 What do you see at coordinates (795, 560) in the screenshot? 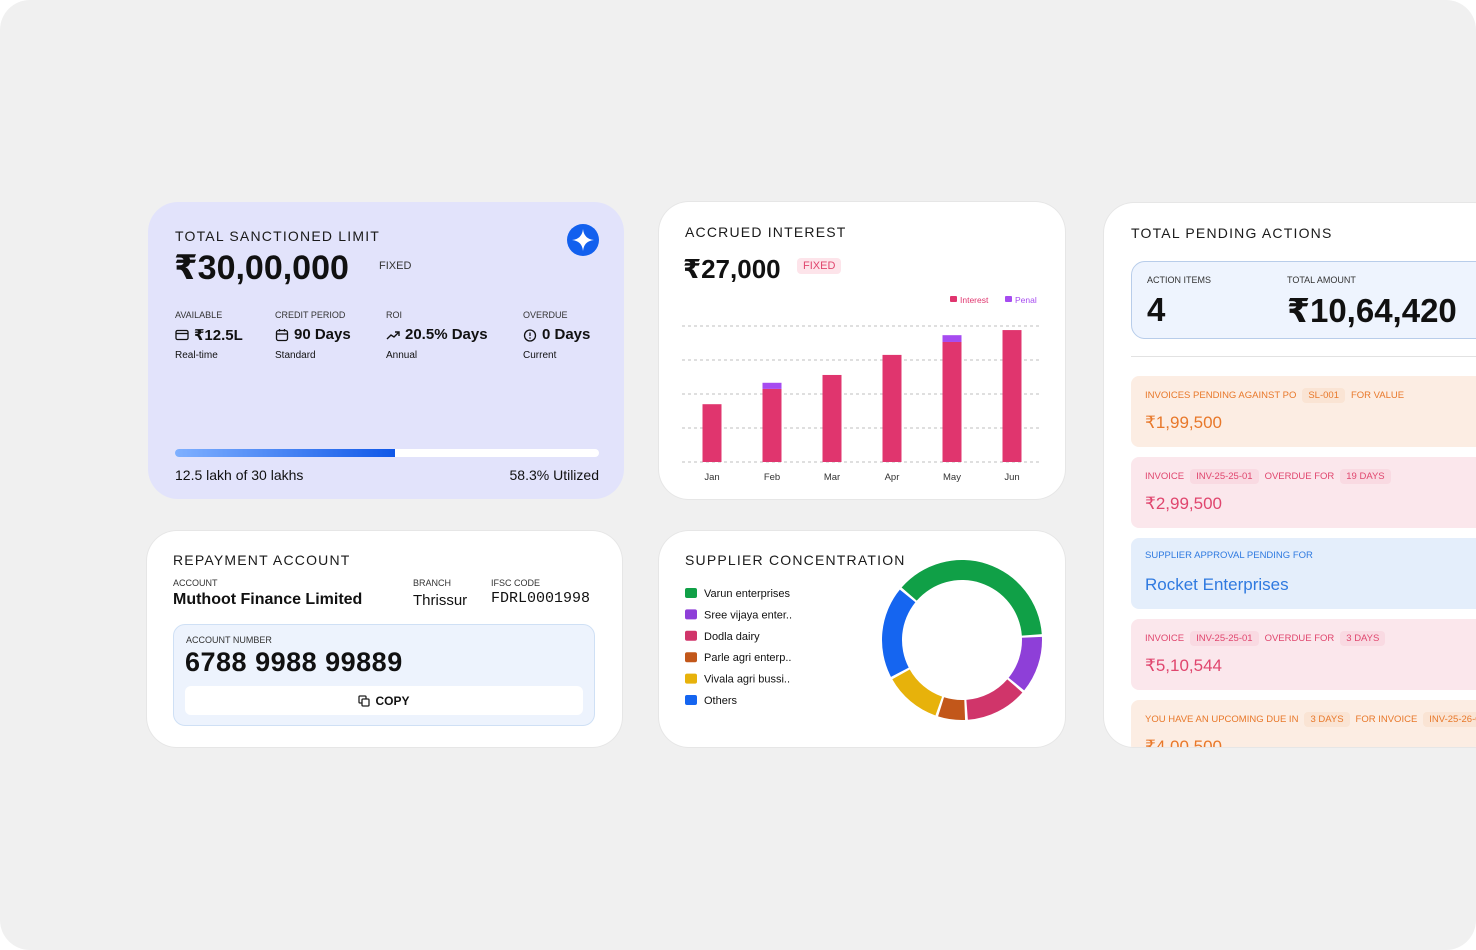
I see `card-title: SUPPLIER CONCENTRATION` at bounding box center [795, 560].